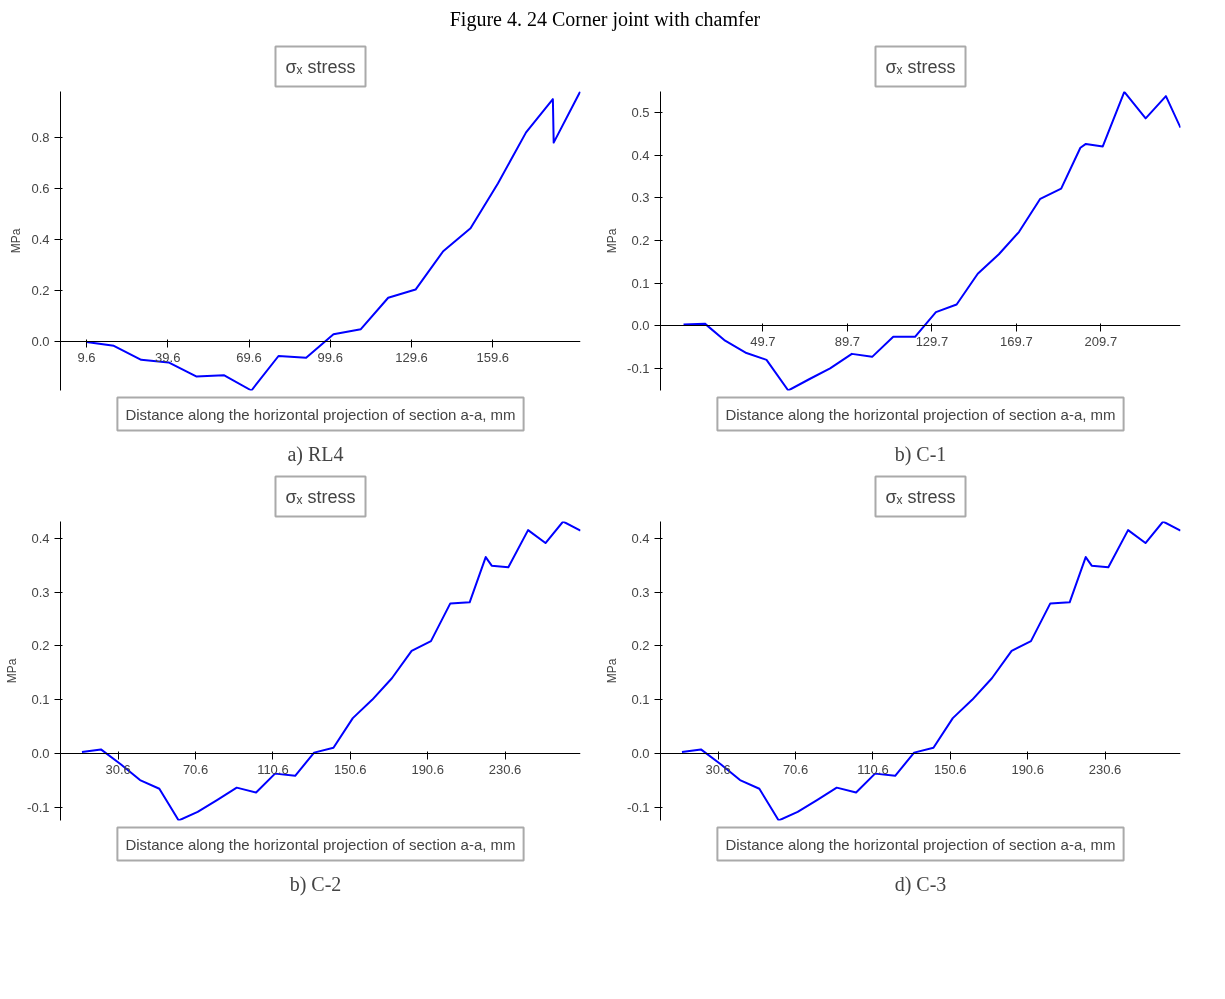  I want to click on text: b) C-2, so click(315, 884).